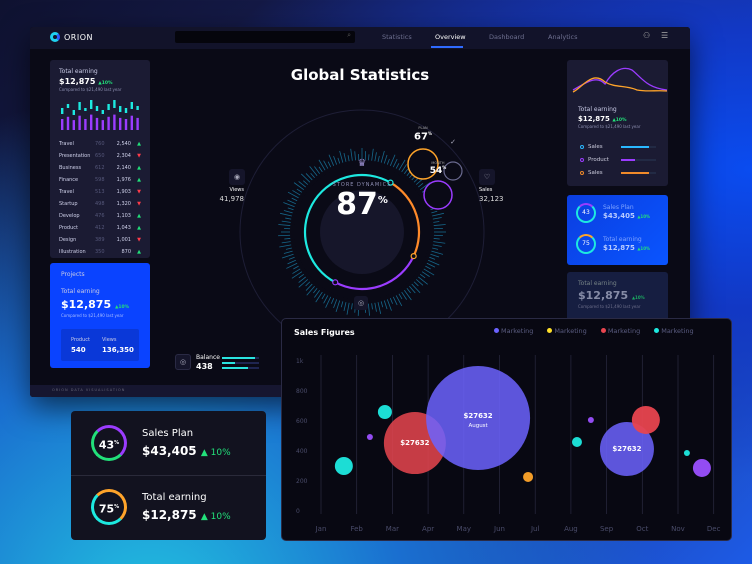  Describe the element at coordinates (139, 228) in the screenshot. I see `arrow-up-icon: ▲` at that location.